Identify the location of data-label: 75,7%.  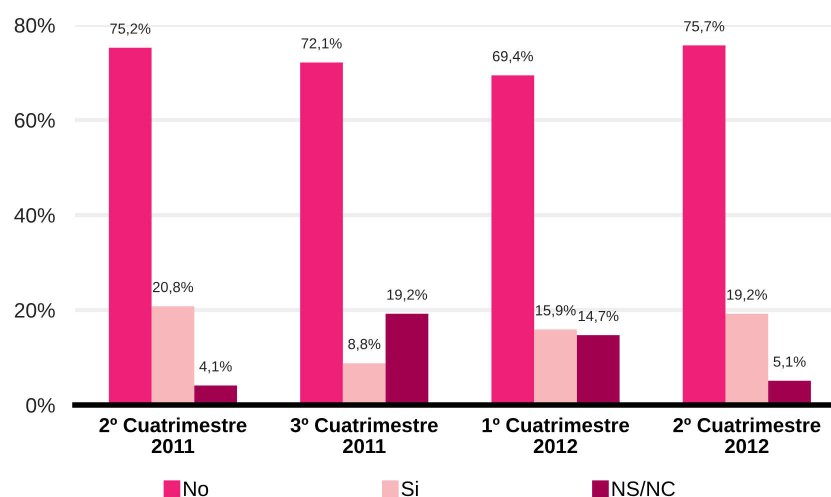
(704, 27).